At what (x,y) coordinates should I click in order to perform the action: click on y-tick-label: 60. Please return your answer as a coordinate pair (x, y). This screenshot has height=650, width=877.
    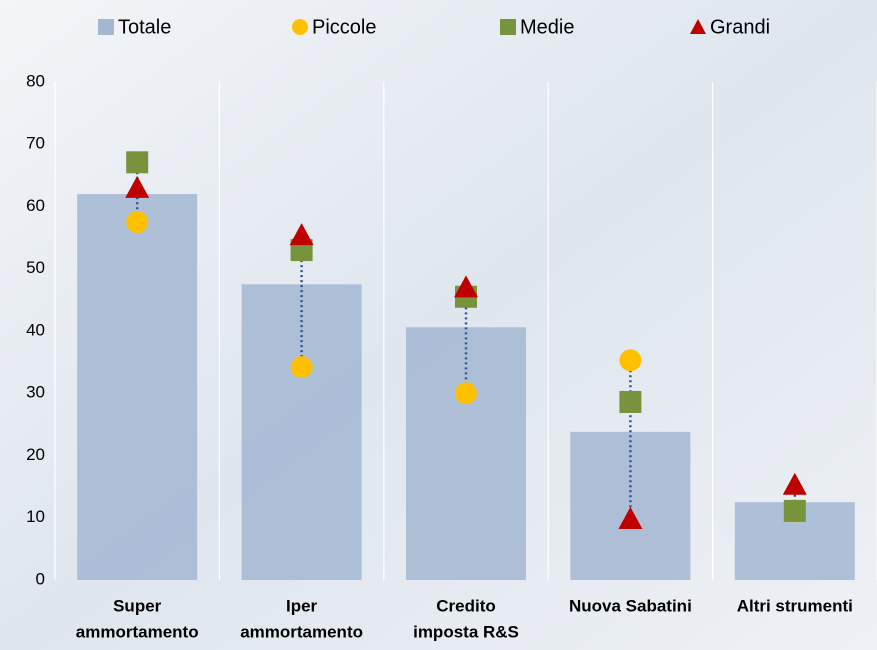
    Looking at the image, I should click on (35, 205).